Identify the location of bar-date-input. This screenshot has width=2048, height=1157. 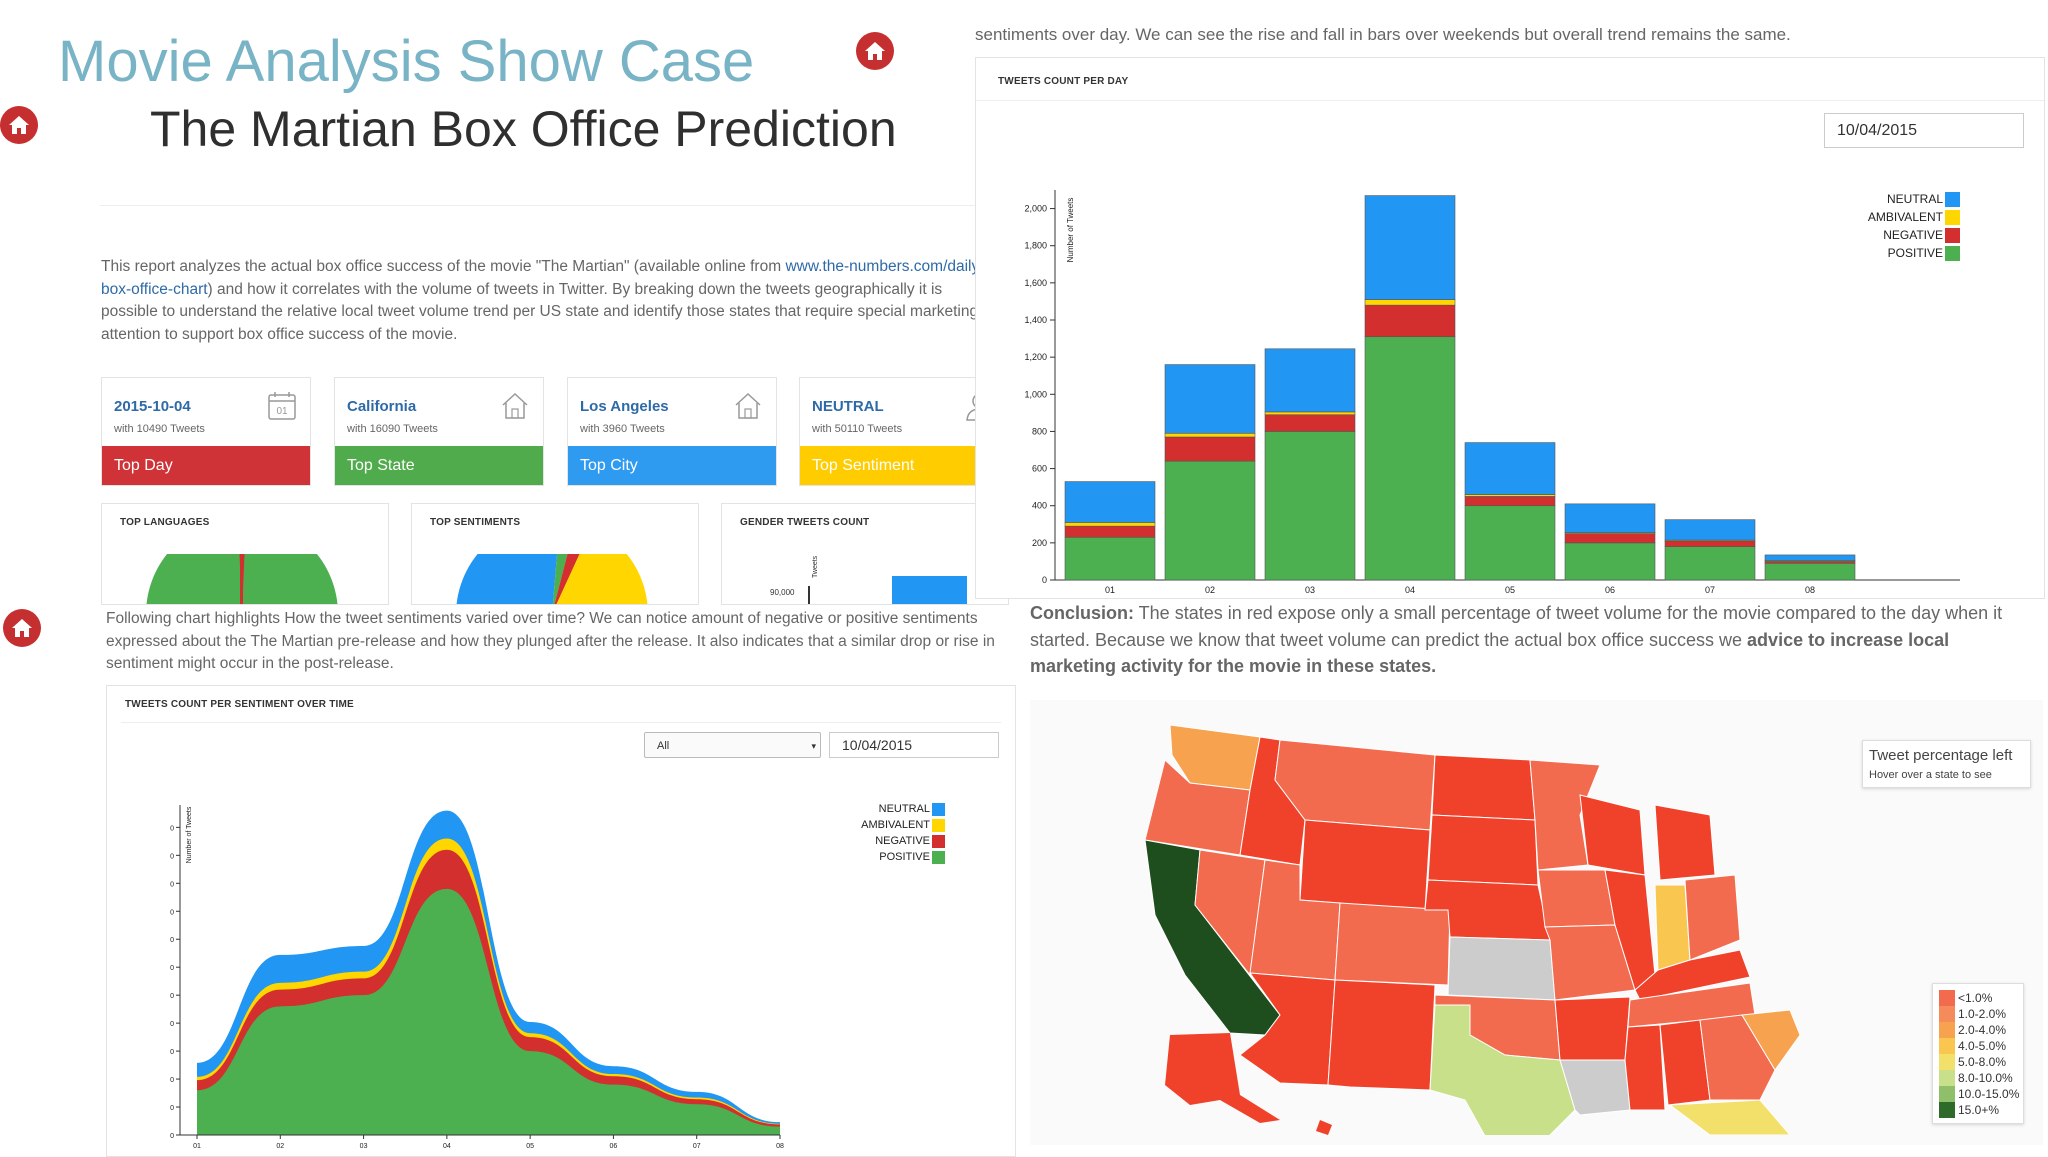
(1924, 130).